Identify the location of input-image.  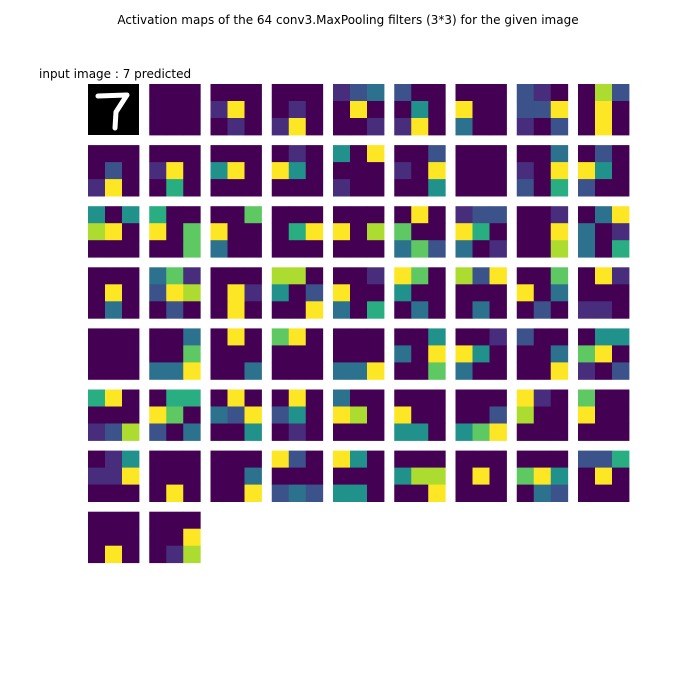
(113, 109).